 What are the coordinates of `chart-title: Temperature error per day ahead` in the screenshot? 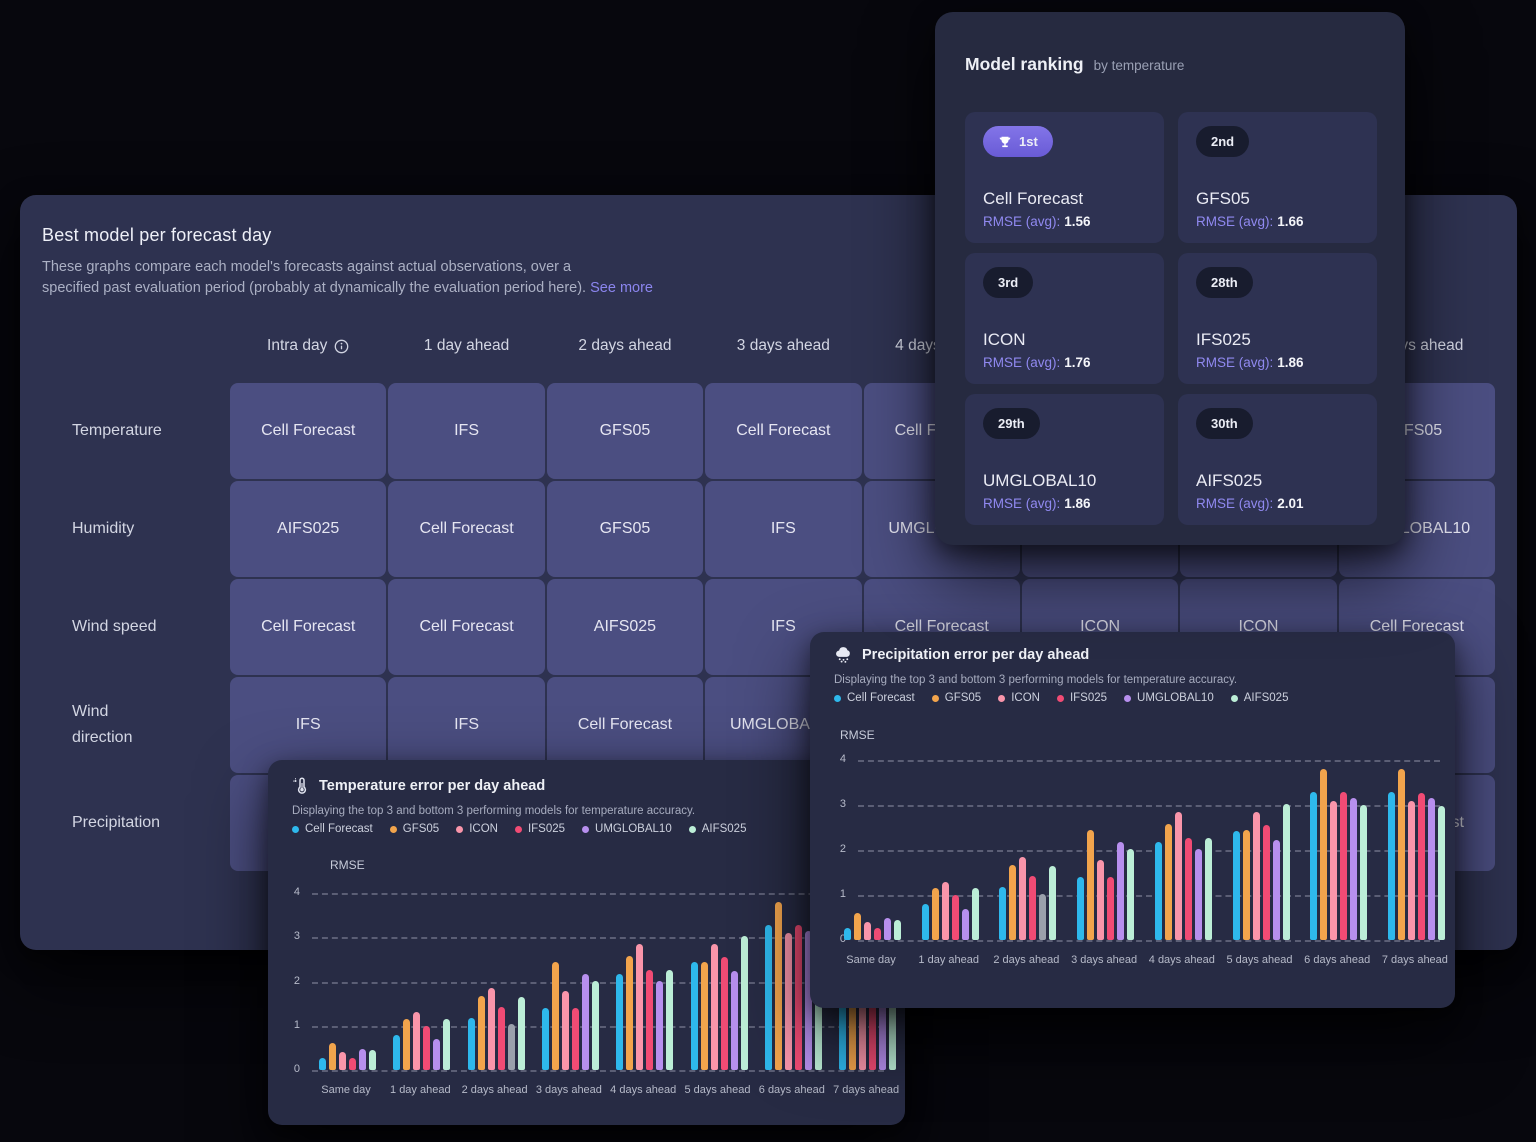 It's located at (432, 786).